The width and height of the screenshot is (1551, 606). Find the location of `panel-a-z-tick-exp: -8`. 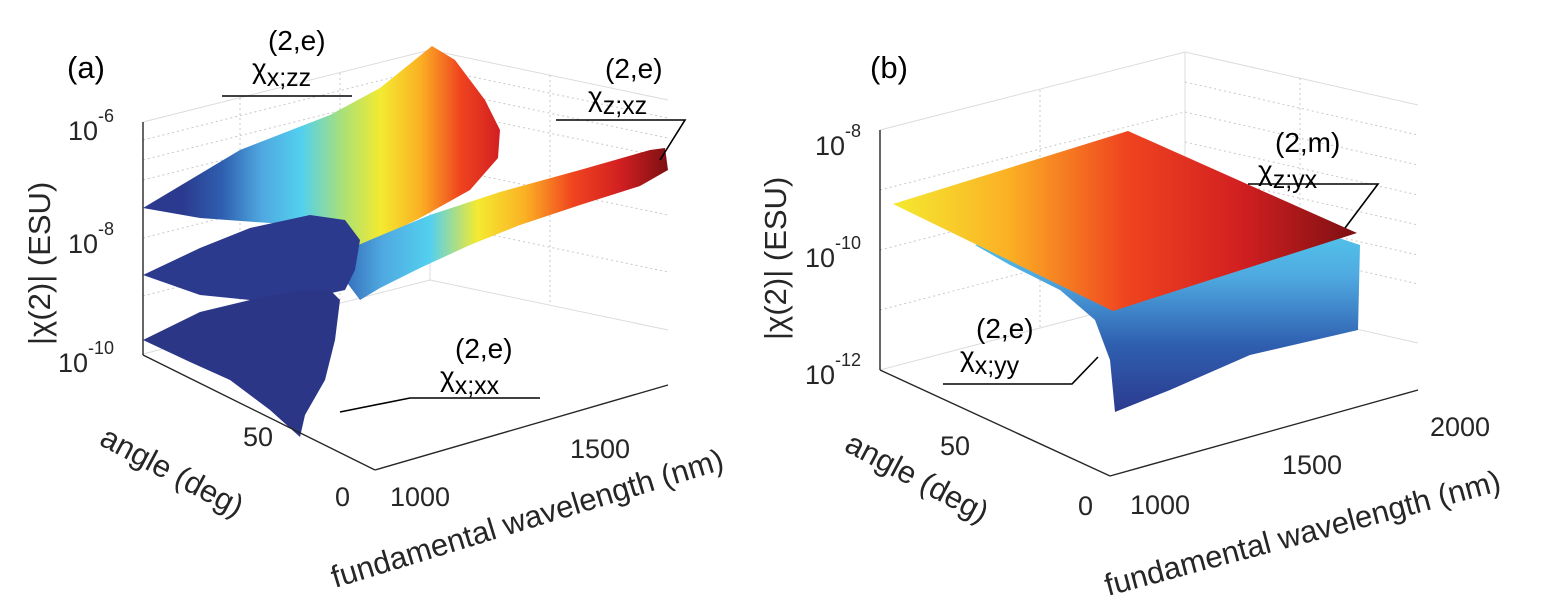

panel-a-z-tick-exp: -8 is located at coordinates (106, 229).